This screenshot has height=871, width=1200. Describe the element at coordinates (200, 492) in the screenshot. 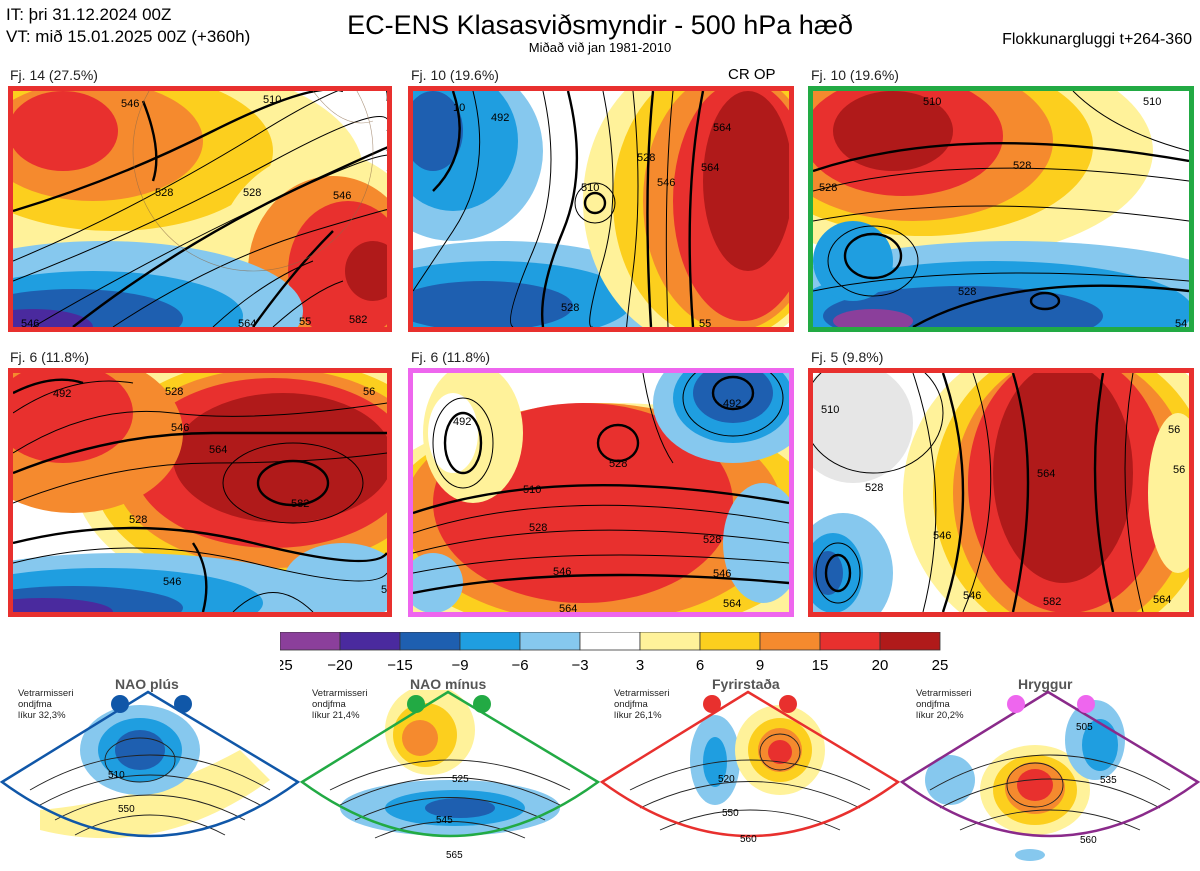

I see `map-panel-4: 492 528 546 564 582 528 546 546 56` at that location.